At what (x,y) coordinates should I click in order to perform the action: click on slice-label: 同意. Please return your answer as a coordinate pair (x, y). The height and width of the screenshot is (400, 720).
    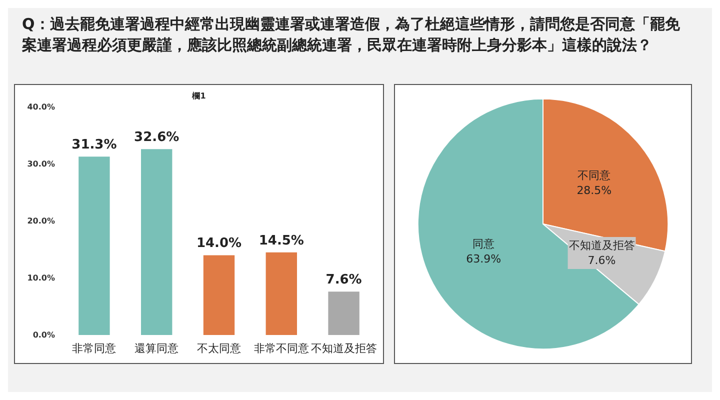
    Looking at the image, I should click on (483, 244).